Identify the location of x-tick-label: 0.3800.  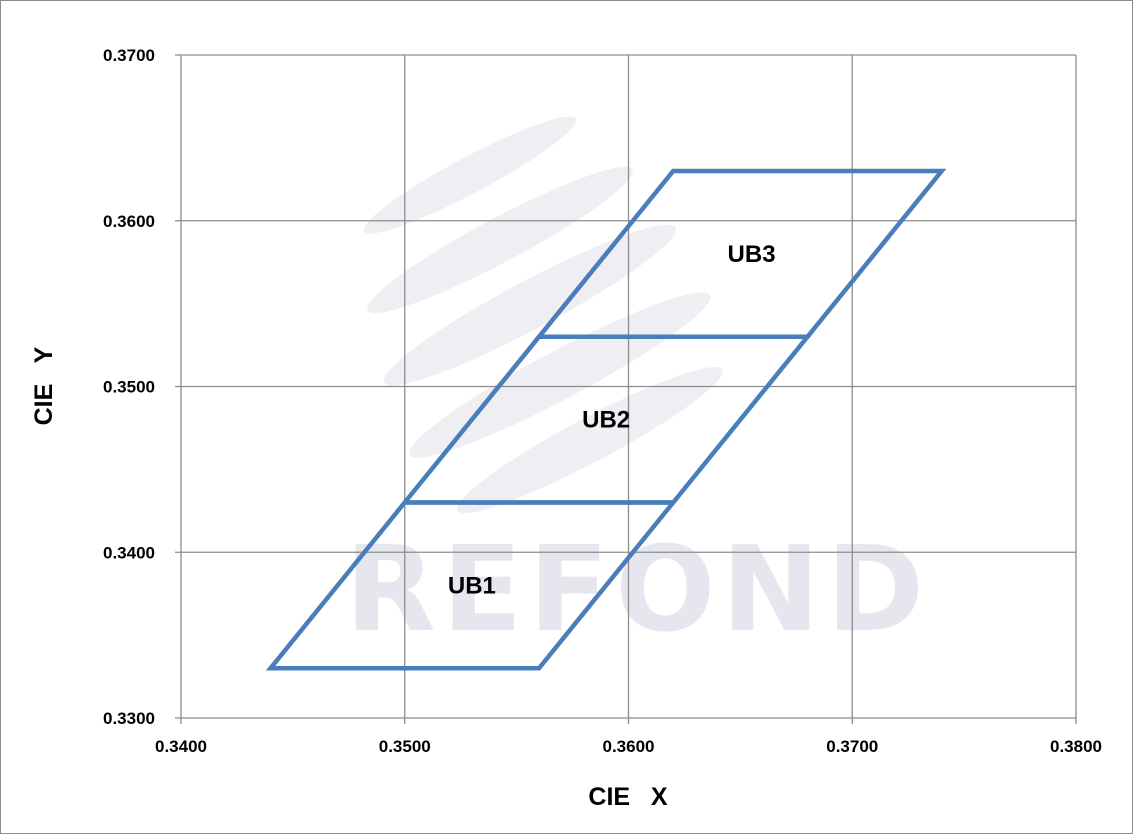
(1076, 746).